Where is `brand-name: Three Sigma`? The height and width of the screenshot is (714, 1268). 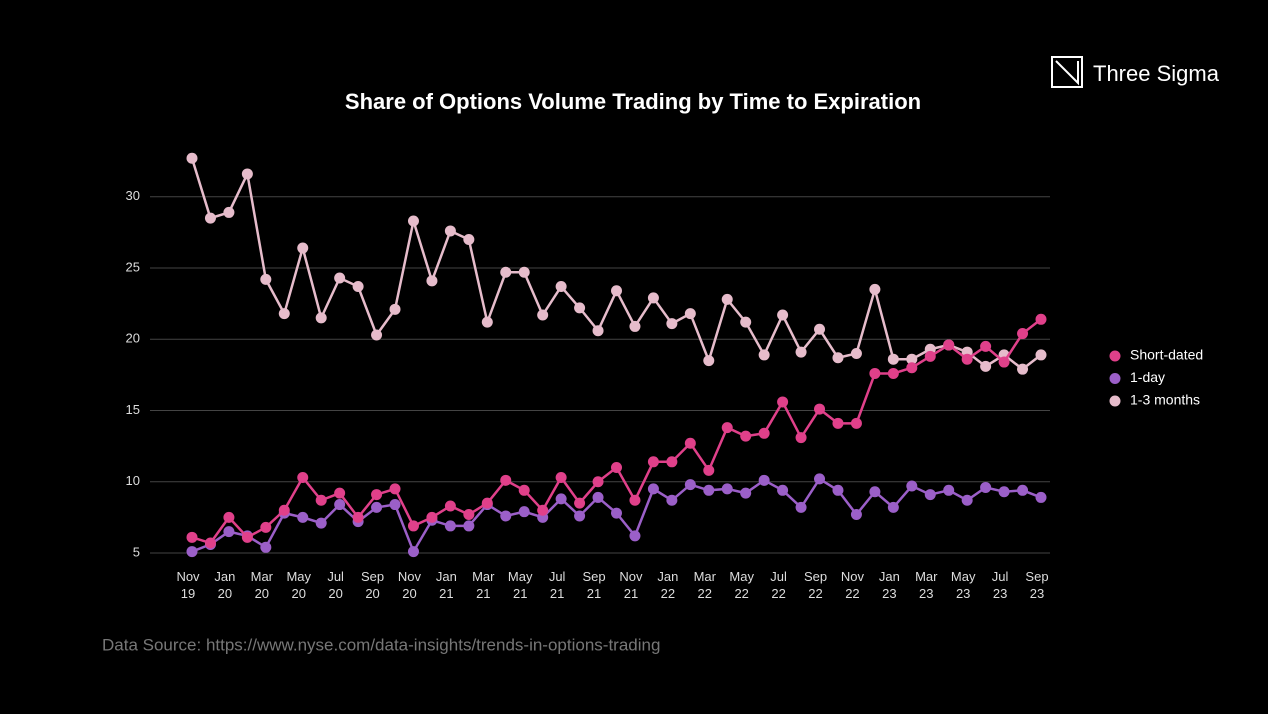
brand-name: Three Sigma is located at coordinates (1156, 73).